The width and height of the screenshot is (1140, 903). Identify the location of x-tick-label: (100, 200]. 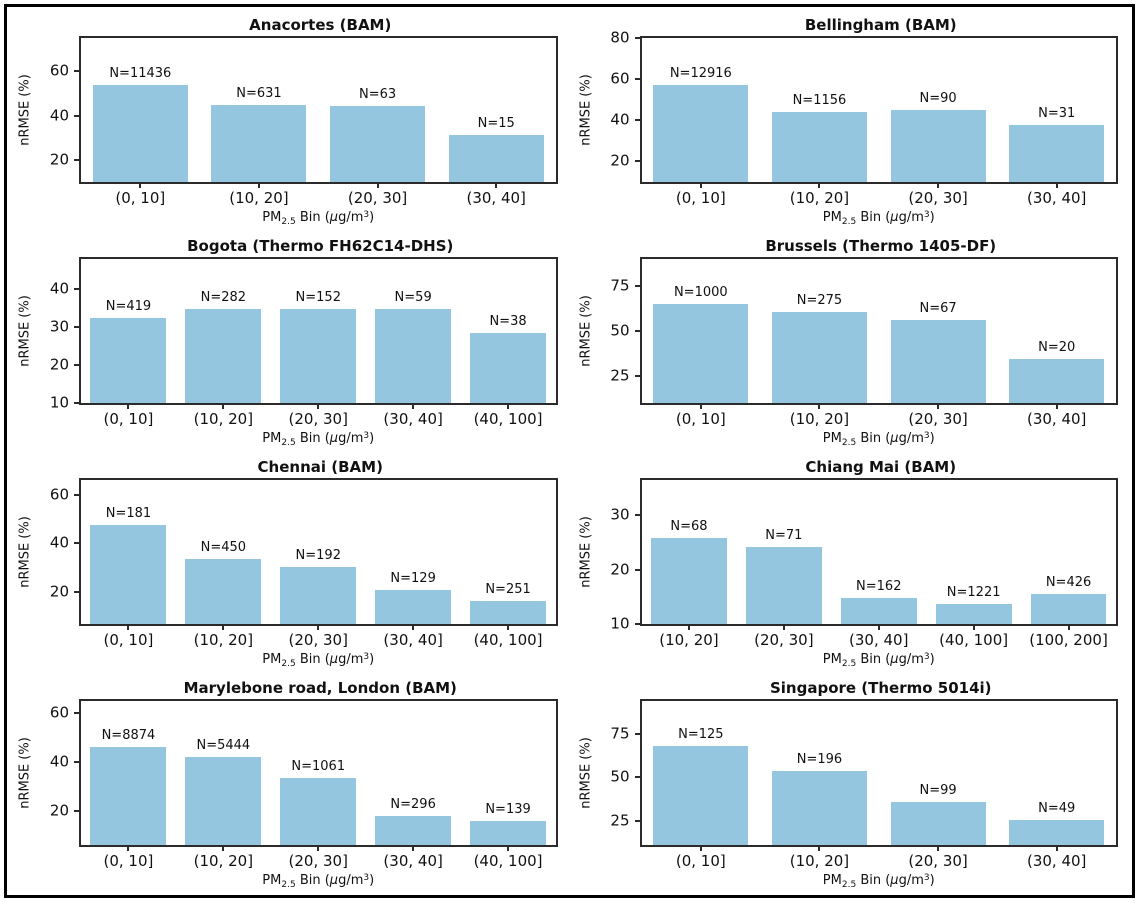
(1068, 640).